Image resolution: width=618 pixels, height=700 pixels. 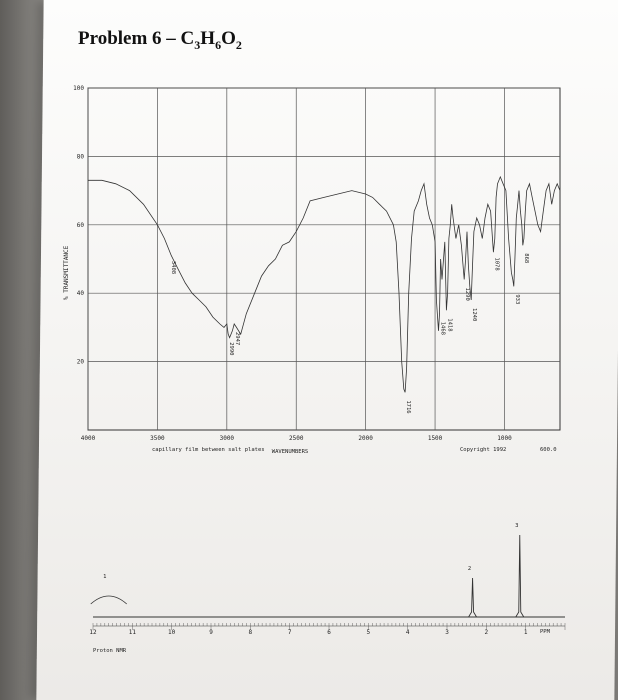 I want to click on nmr-x-tick-label: 1, so click(x=526, y=632).